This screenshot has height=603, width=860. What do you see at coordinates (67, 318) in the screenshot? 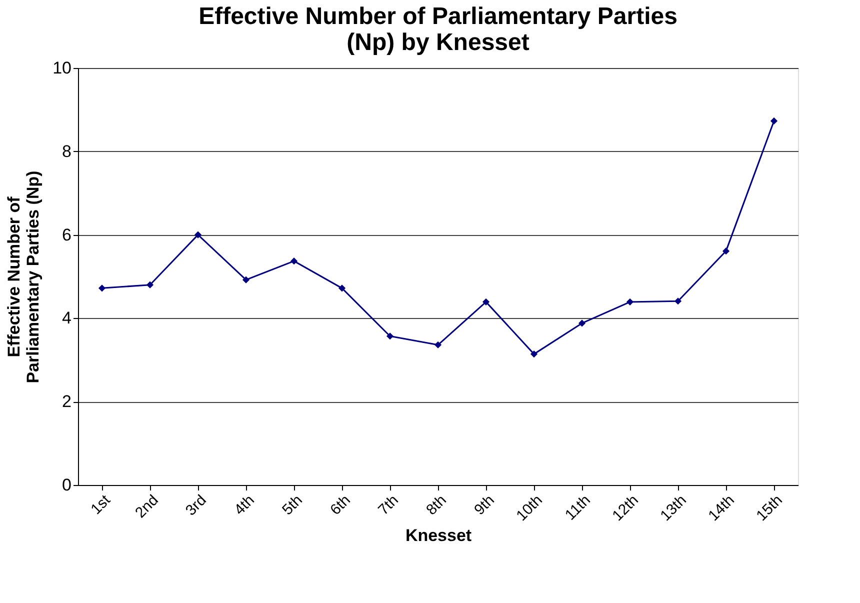
I see `y-tick-label: 4` at bounding box center [67, 318].